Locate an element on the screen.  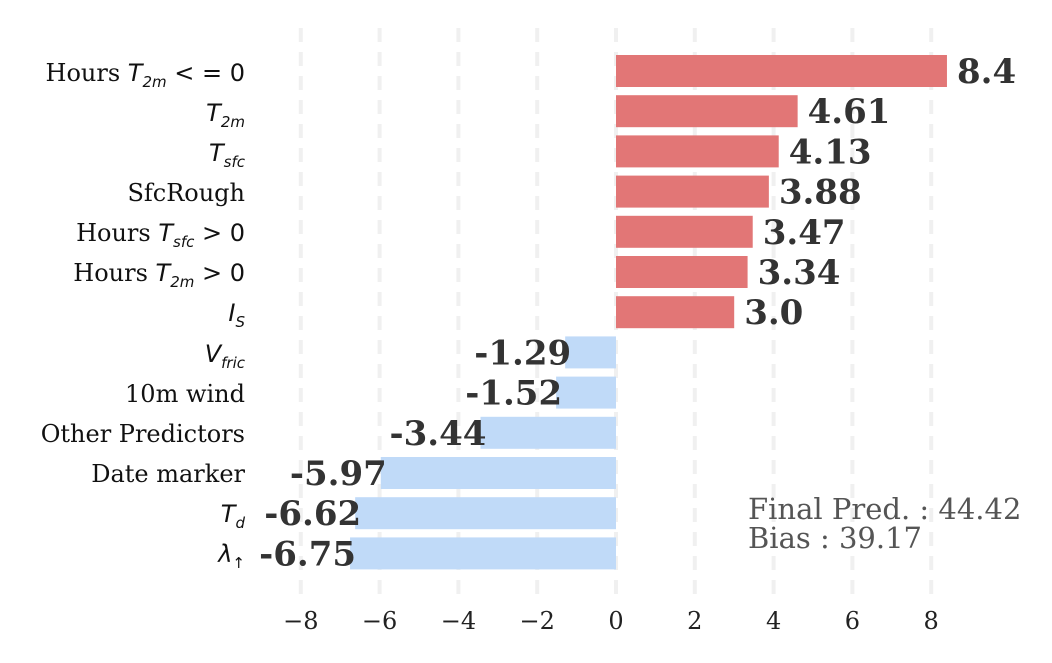
value-label: 8.4 is located at coordinates (986, 72).